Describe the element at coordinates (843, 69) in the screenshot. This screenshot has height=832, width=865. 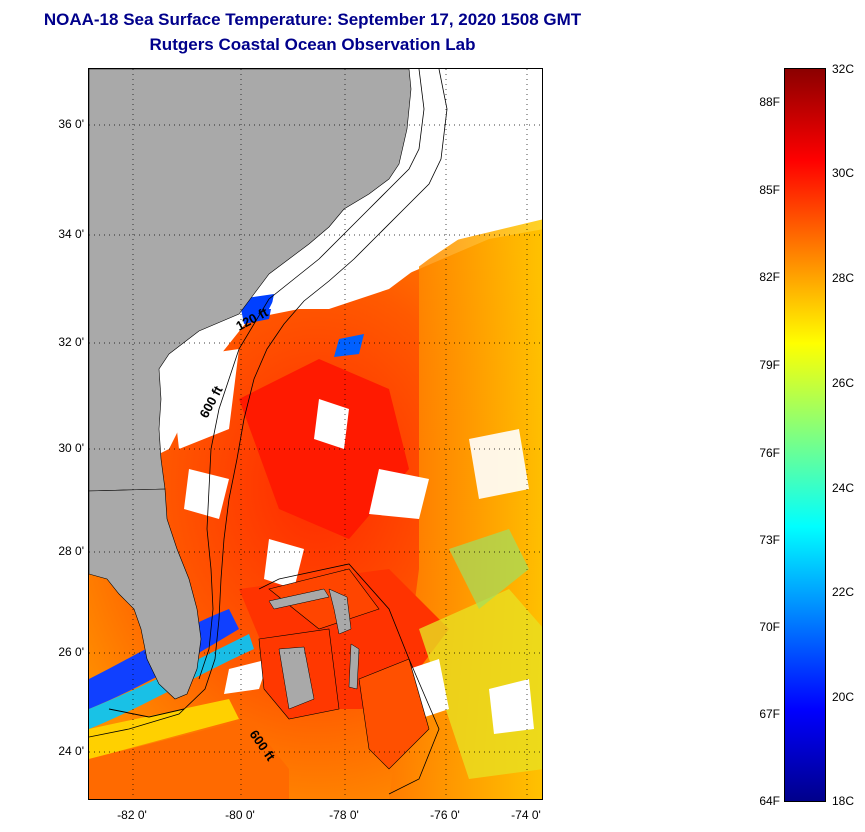
I see `colorbar-label-32c: 32C` at that location.